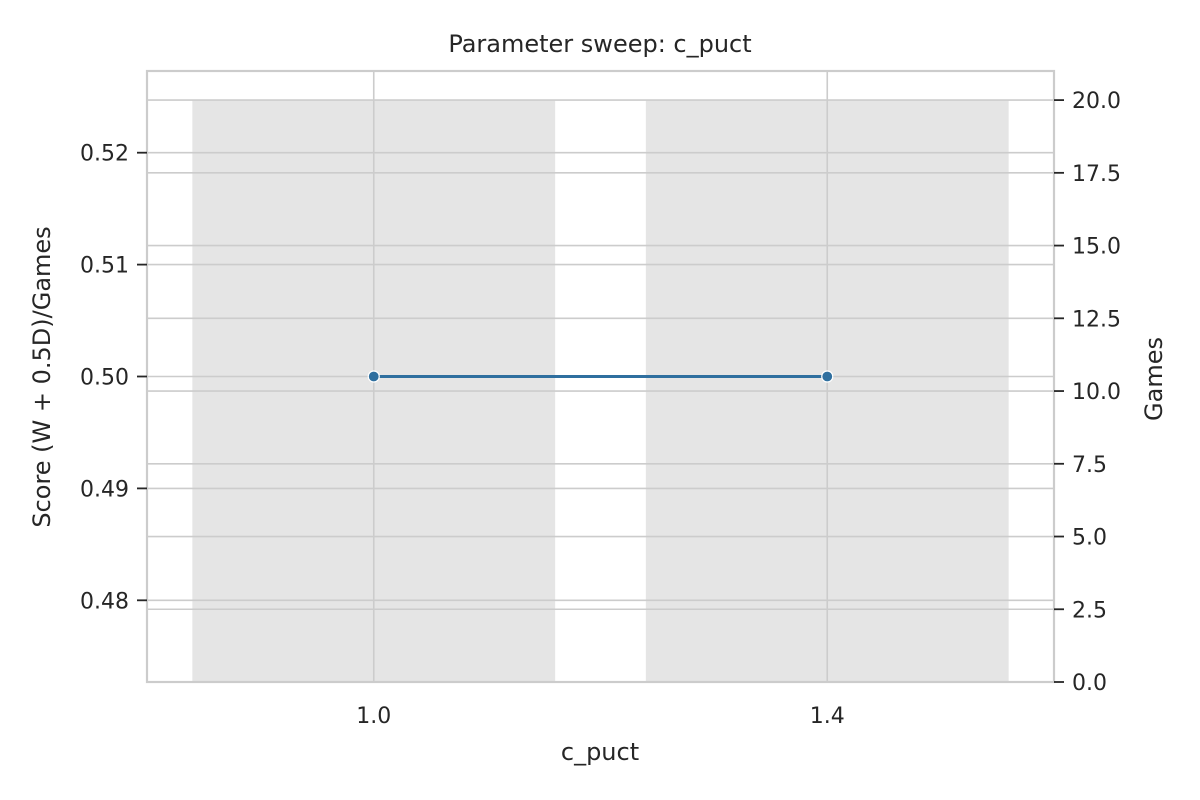 The height and width of the screenshot is (800, 1200). What do you see at coordinates (373, 716) in the screenshot?
I see `x-tick-label: 1.0` at bounding box center [373, 716].